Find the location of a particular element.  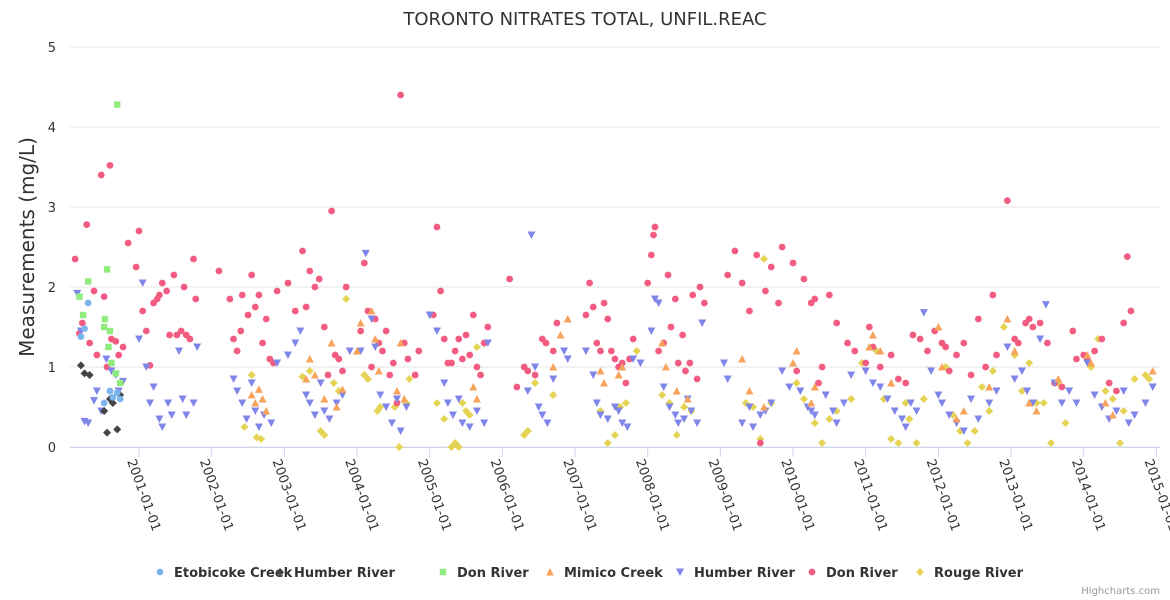

legend-item: Rouge River is located at coordinates (970, 573).